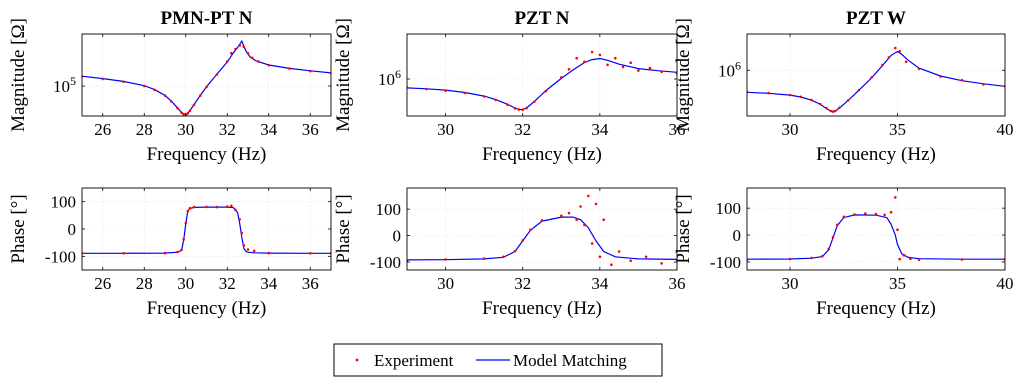 The height and width of the screenshot is (379, 1026). I want to click on y-tick-label: 0, so click(72, 229).